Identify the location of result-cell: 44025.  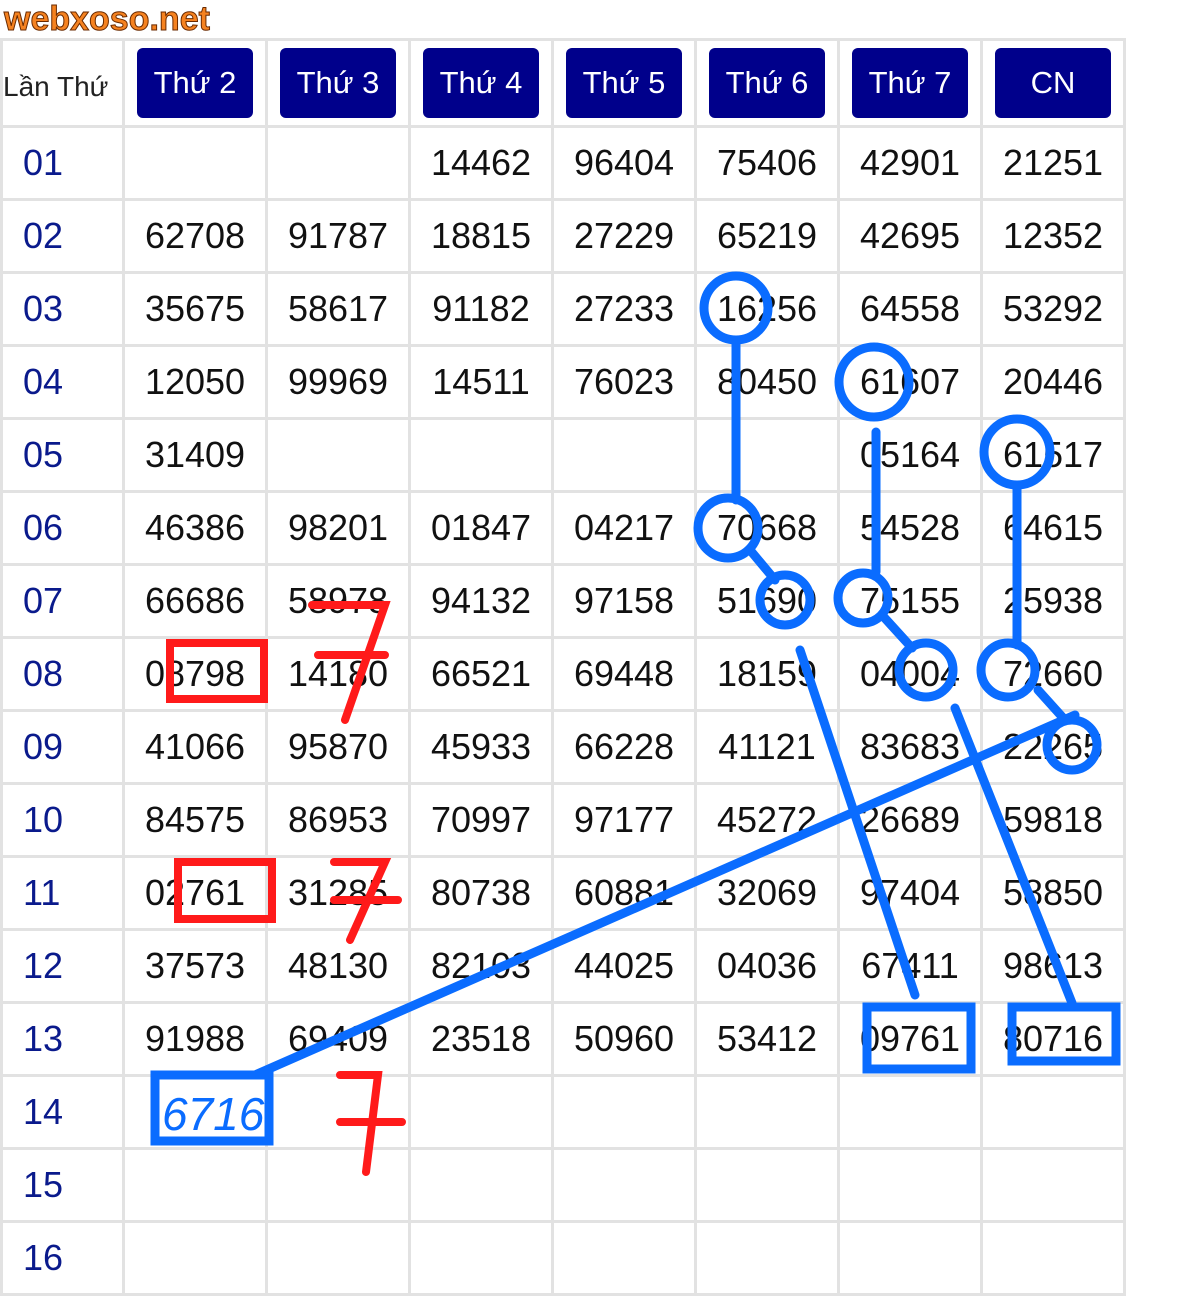
(624, 966).